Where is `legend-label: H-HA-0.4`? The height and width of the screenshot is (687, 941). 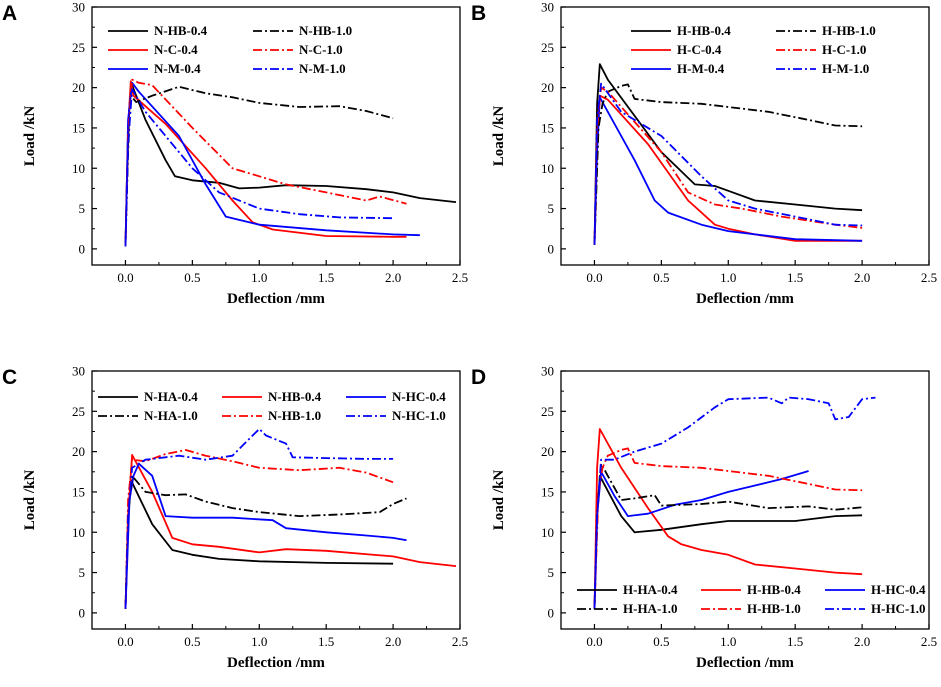
legend-label: H-HA-0.4 is located at coordinates (650, 589).